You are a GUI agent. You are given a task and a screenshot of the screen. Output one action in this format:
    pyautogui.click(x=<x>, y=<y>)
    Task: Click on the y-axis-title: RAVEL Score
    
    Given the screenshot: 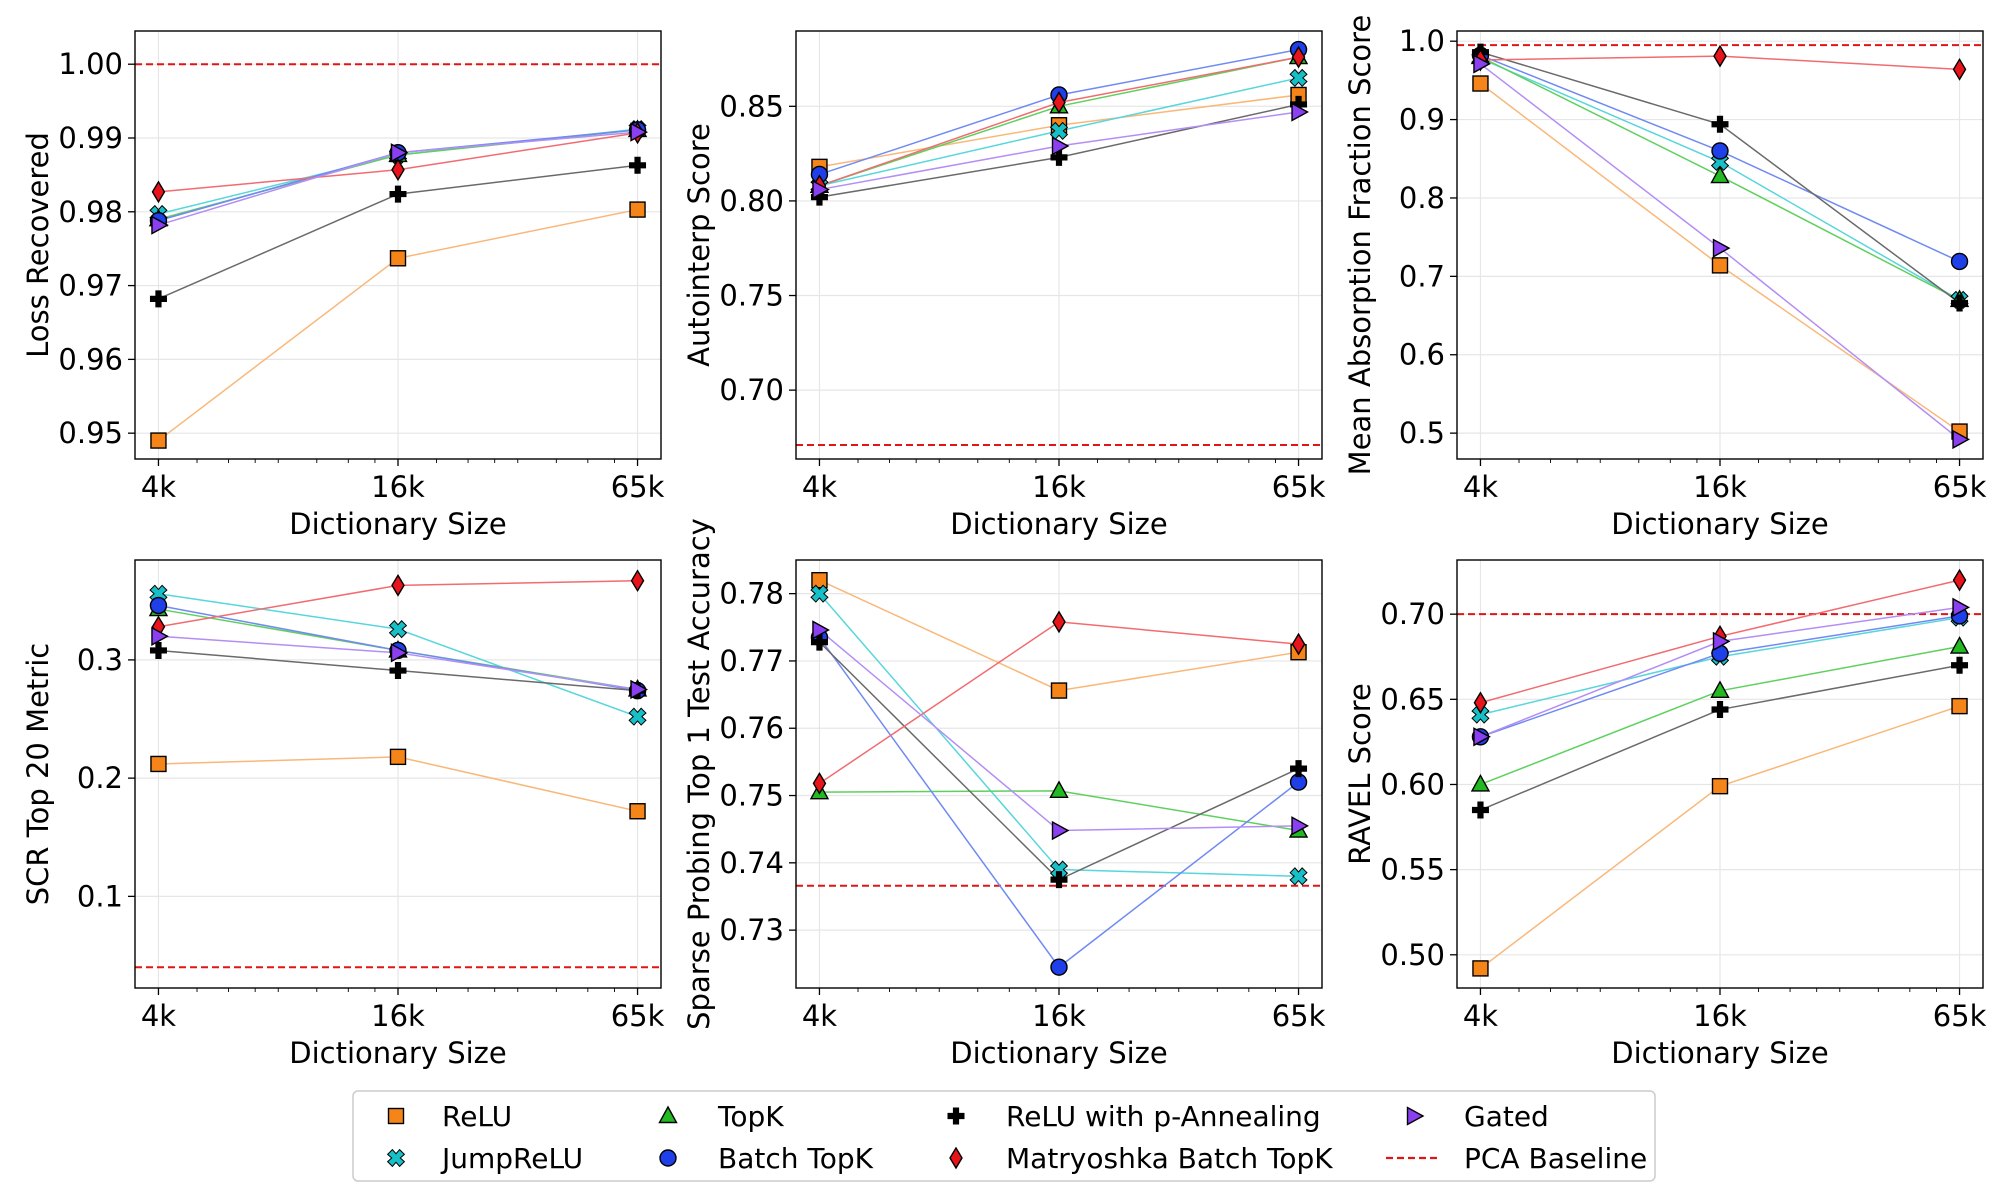 What is the action you would take?
    pyautogui.click(x=1360, y=774)
    